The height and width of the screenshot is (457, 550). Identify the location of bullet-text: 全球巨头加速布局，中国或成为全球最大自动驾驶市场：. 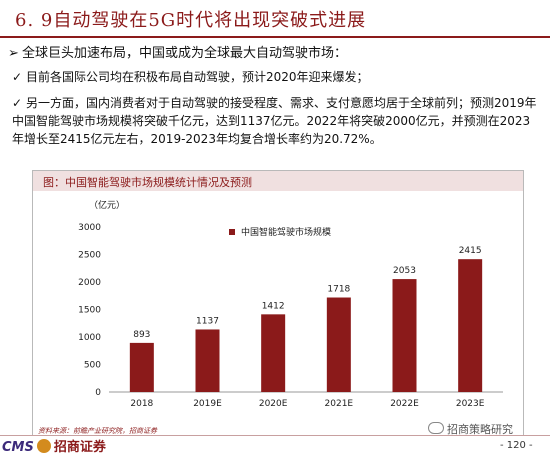
(185, 53).